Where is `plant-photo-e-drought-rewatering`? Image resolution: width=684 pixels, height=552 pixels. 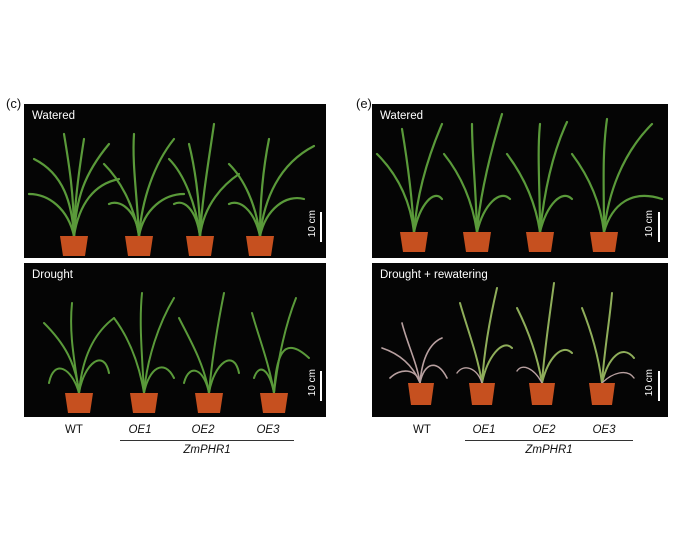
plant-photo-e-drought-rewatering is located at coordinates (508, 343).